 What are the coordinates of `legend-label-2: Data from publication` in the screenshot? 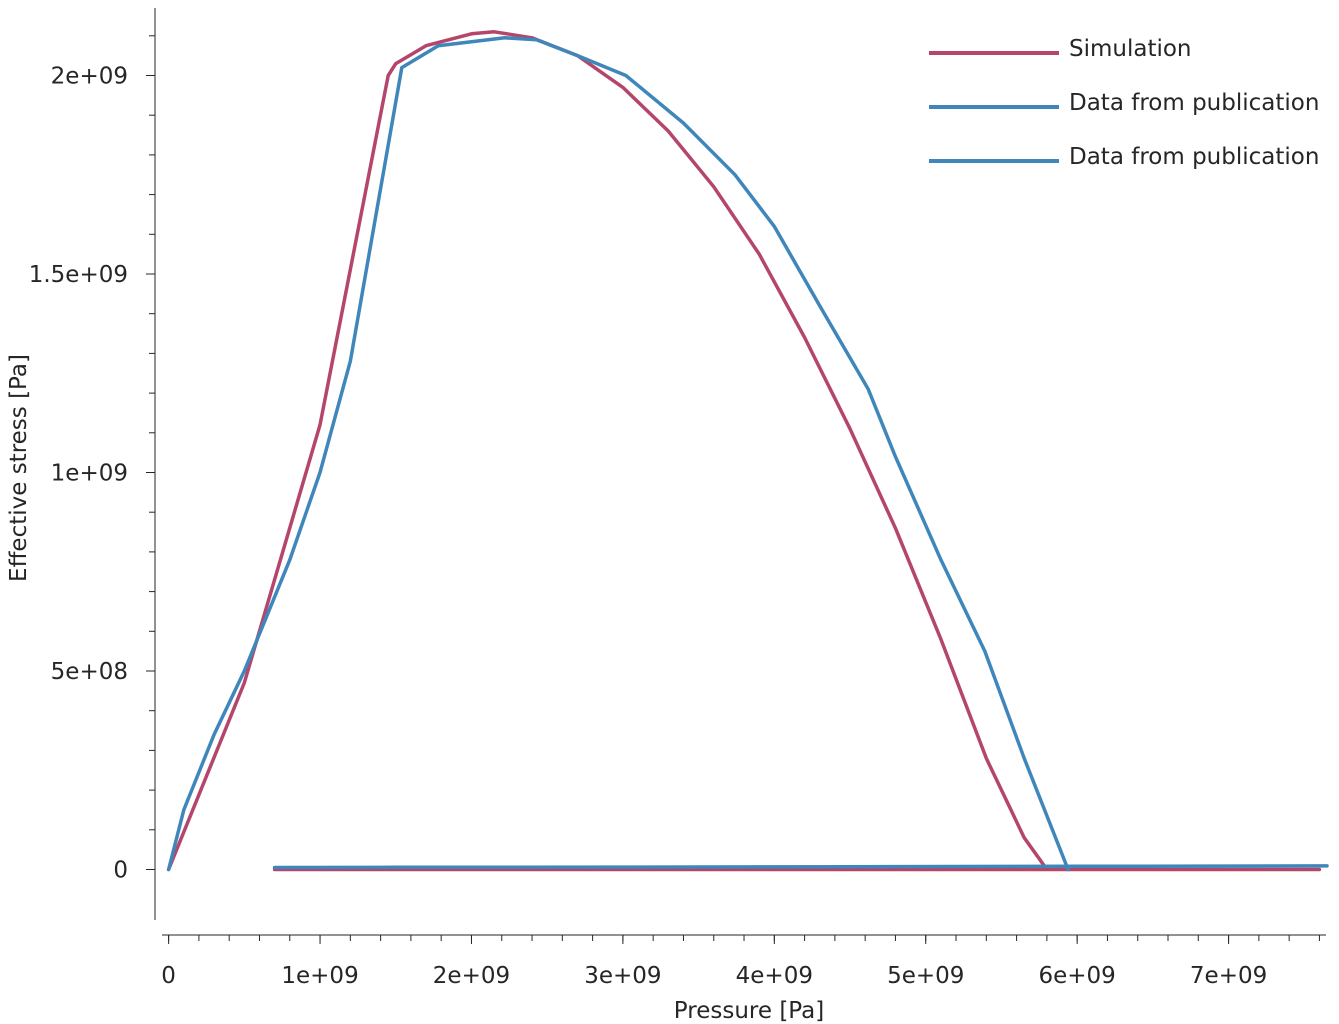 It's located at (1194, 157).